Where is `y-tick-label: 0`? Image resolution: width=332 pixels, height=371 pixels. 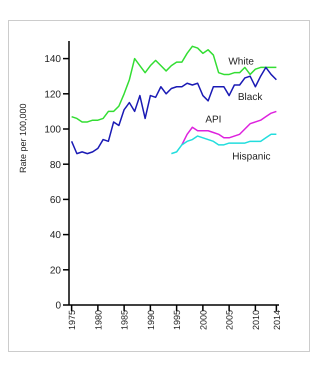
y-tick-label: 0 is located at coordinates (58, 306).